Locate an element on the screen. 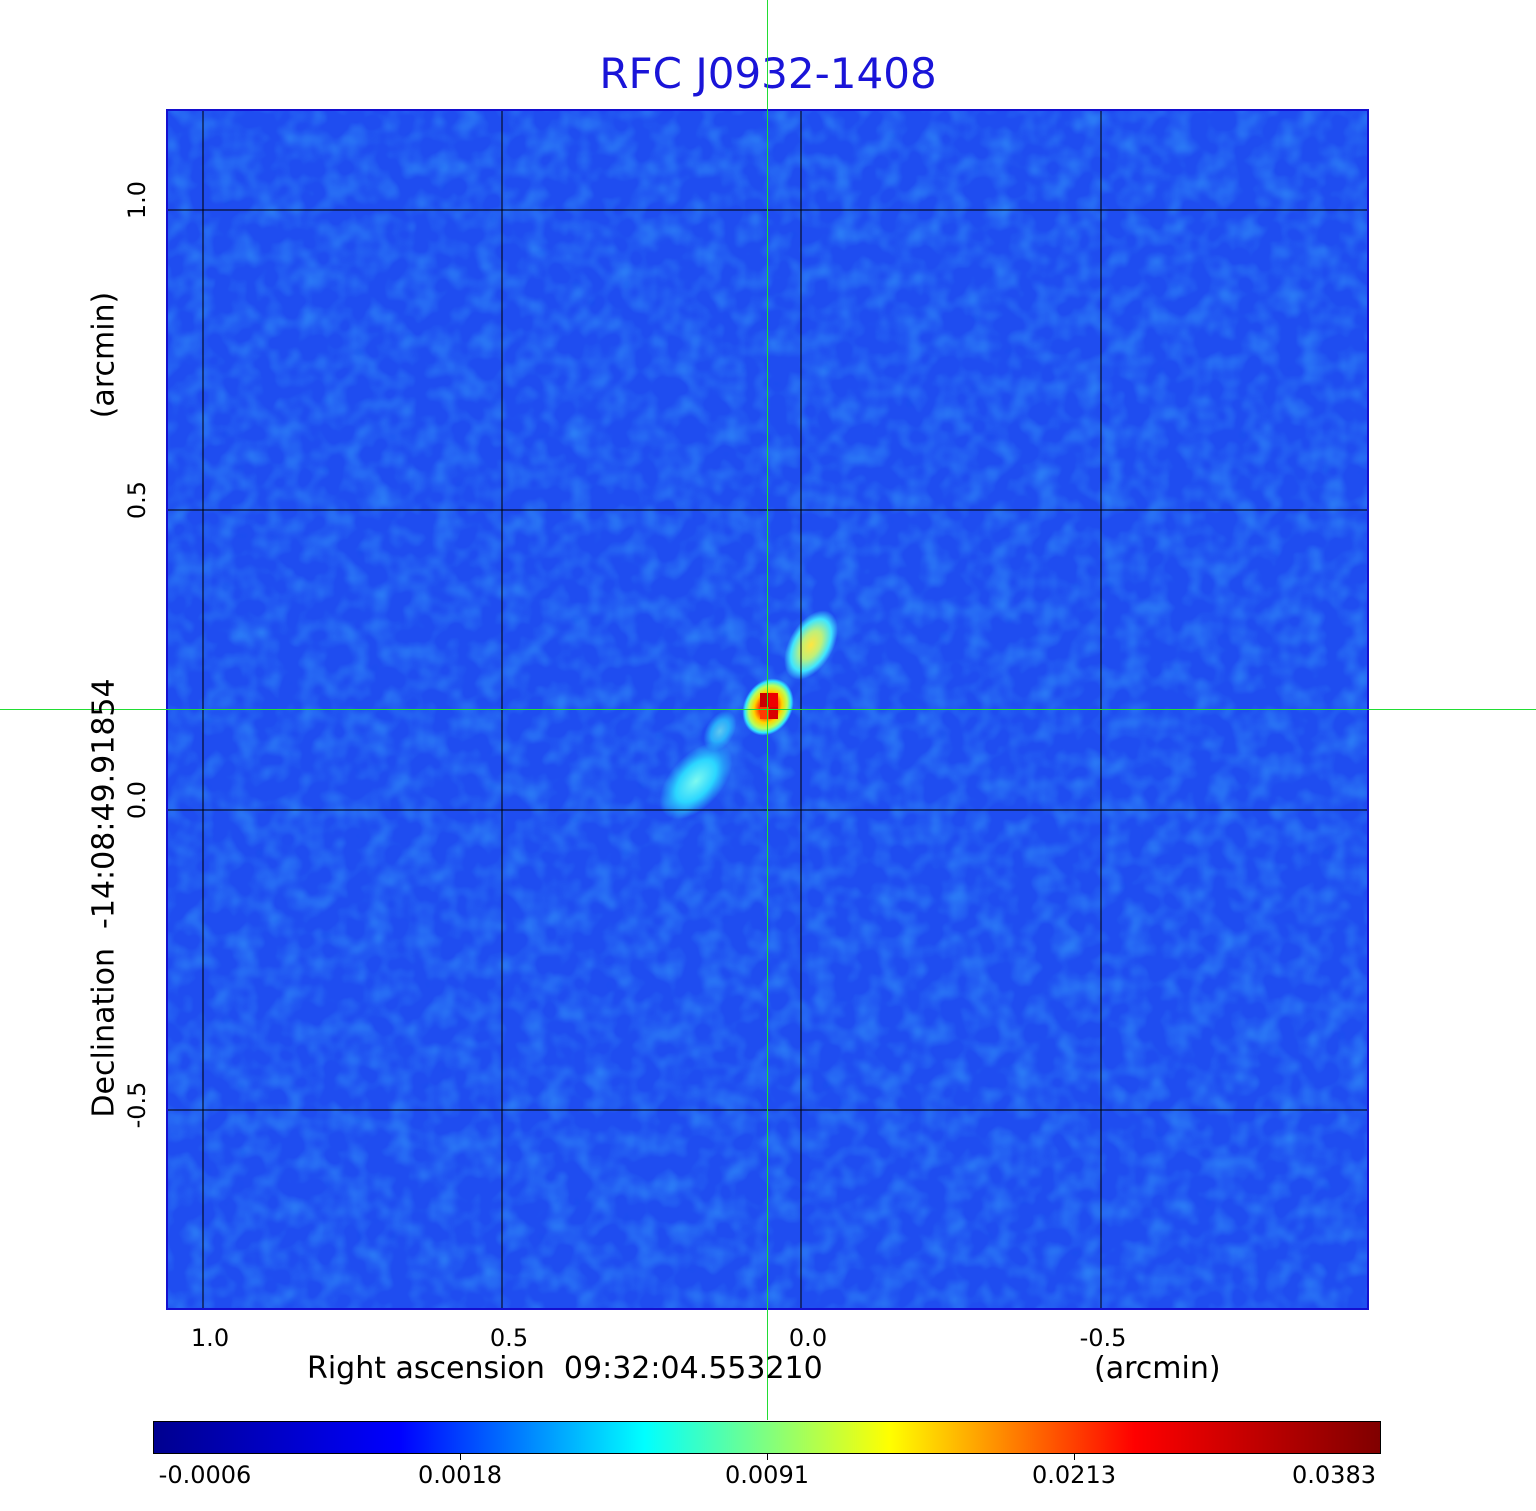  colorbar-tick-label: 0.0091 is located at coordinates (767, 1475).